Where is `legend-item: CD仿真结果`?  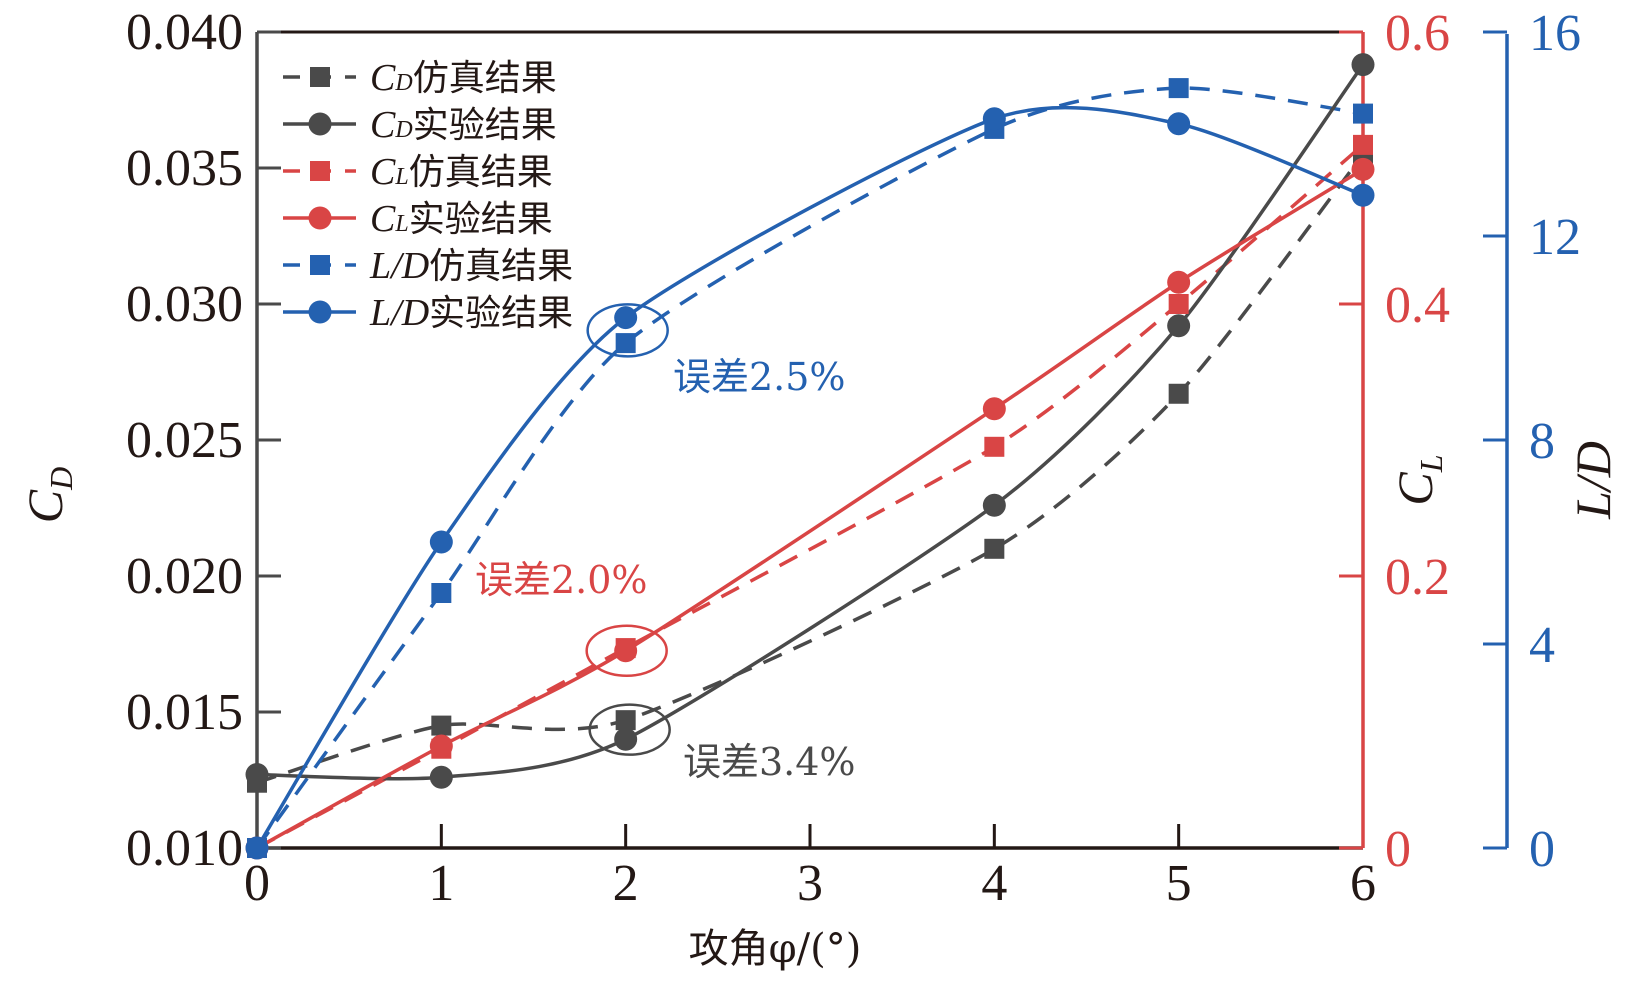
legend-item: CD仿真结果 is located at coordinates (420, 78).